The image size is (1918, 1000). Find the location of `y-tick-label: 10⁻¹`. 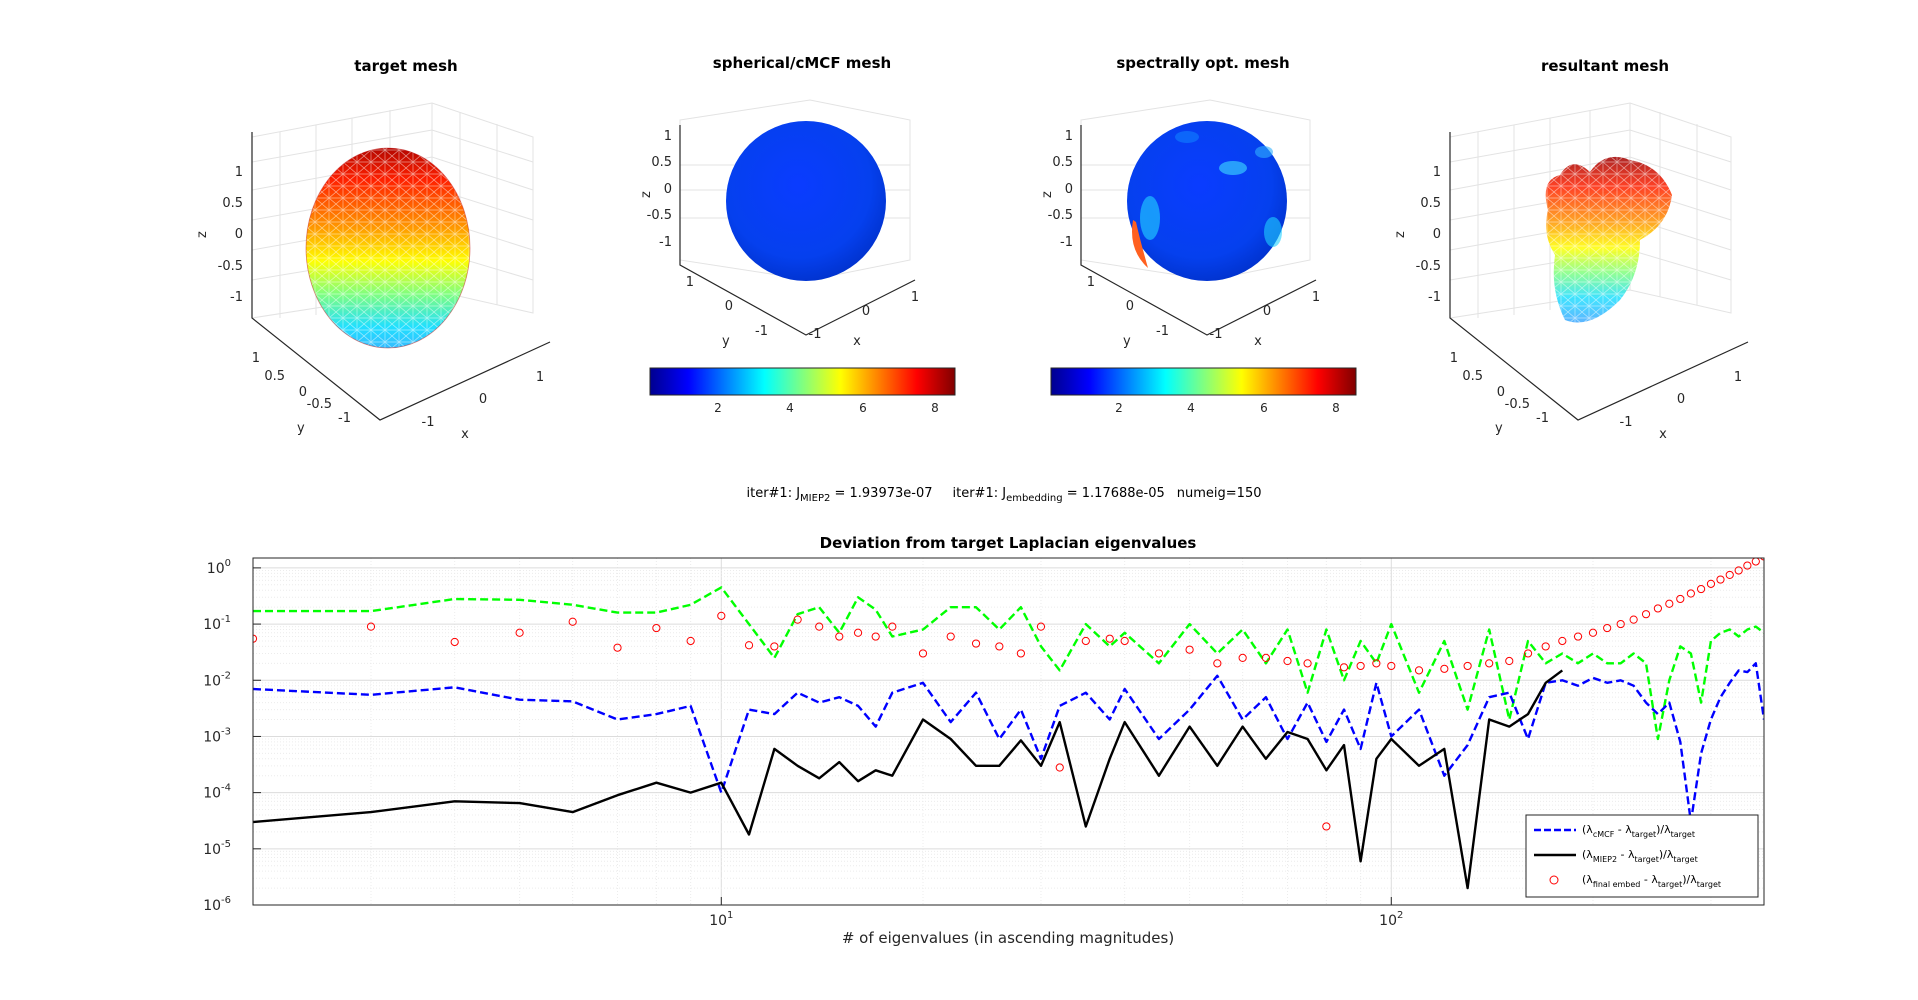

y-tick-label: 10⁻¹ is located at coordinates (217, 623).